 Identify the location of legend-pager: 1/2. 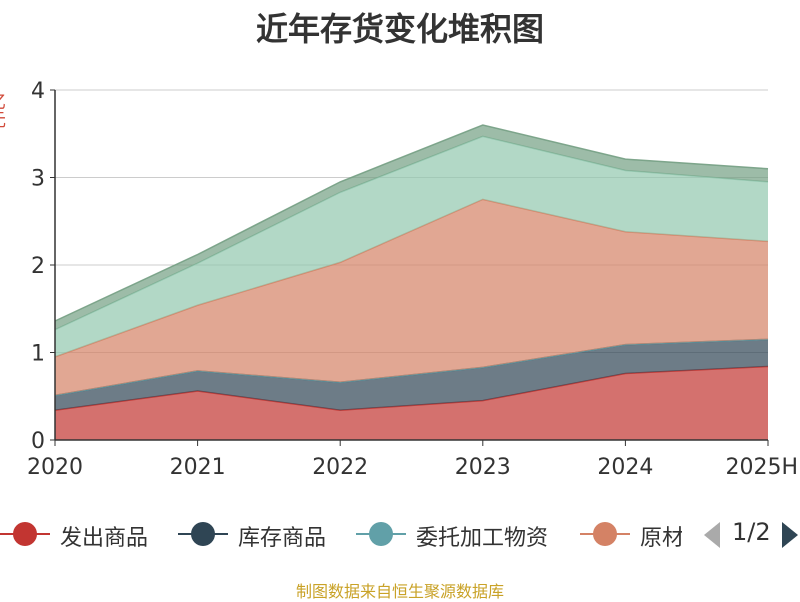
(750, 534).